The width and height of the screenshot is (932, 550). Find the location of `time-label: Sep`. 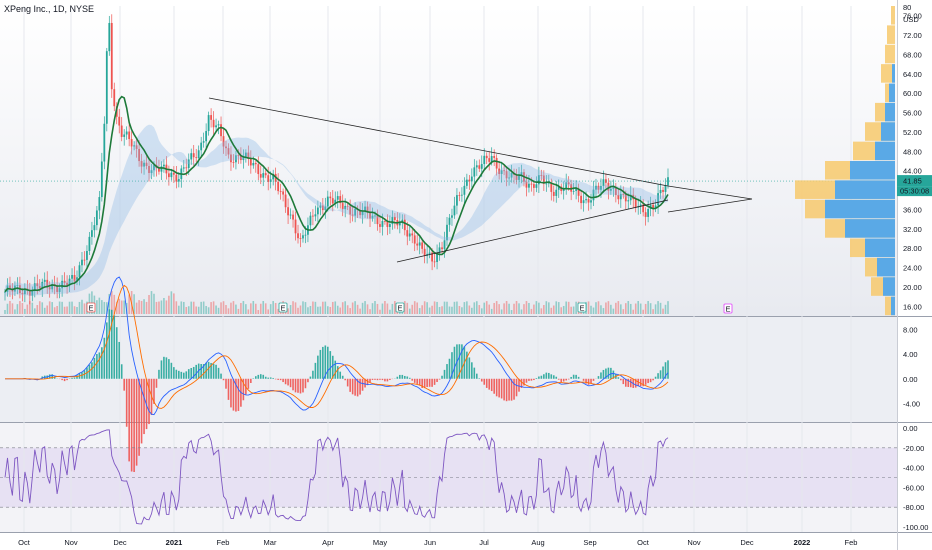

time-label: Sep is located at coordinates (589, 542).